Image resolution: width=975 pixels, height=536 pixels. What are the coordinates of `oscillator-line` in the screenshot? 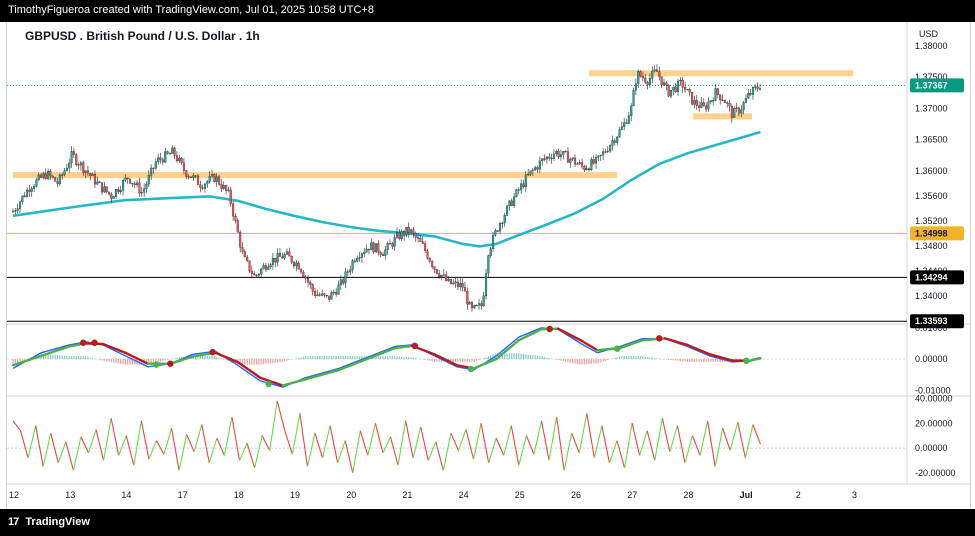 It's located at (386, 436).